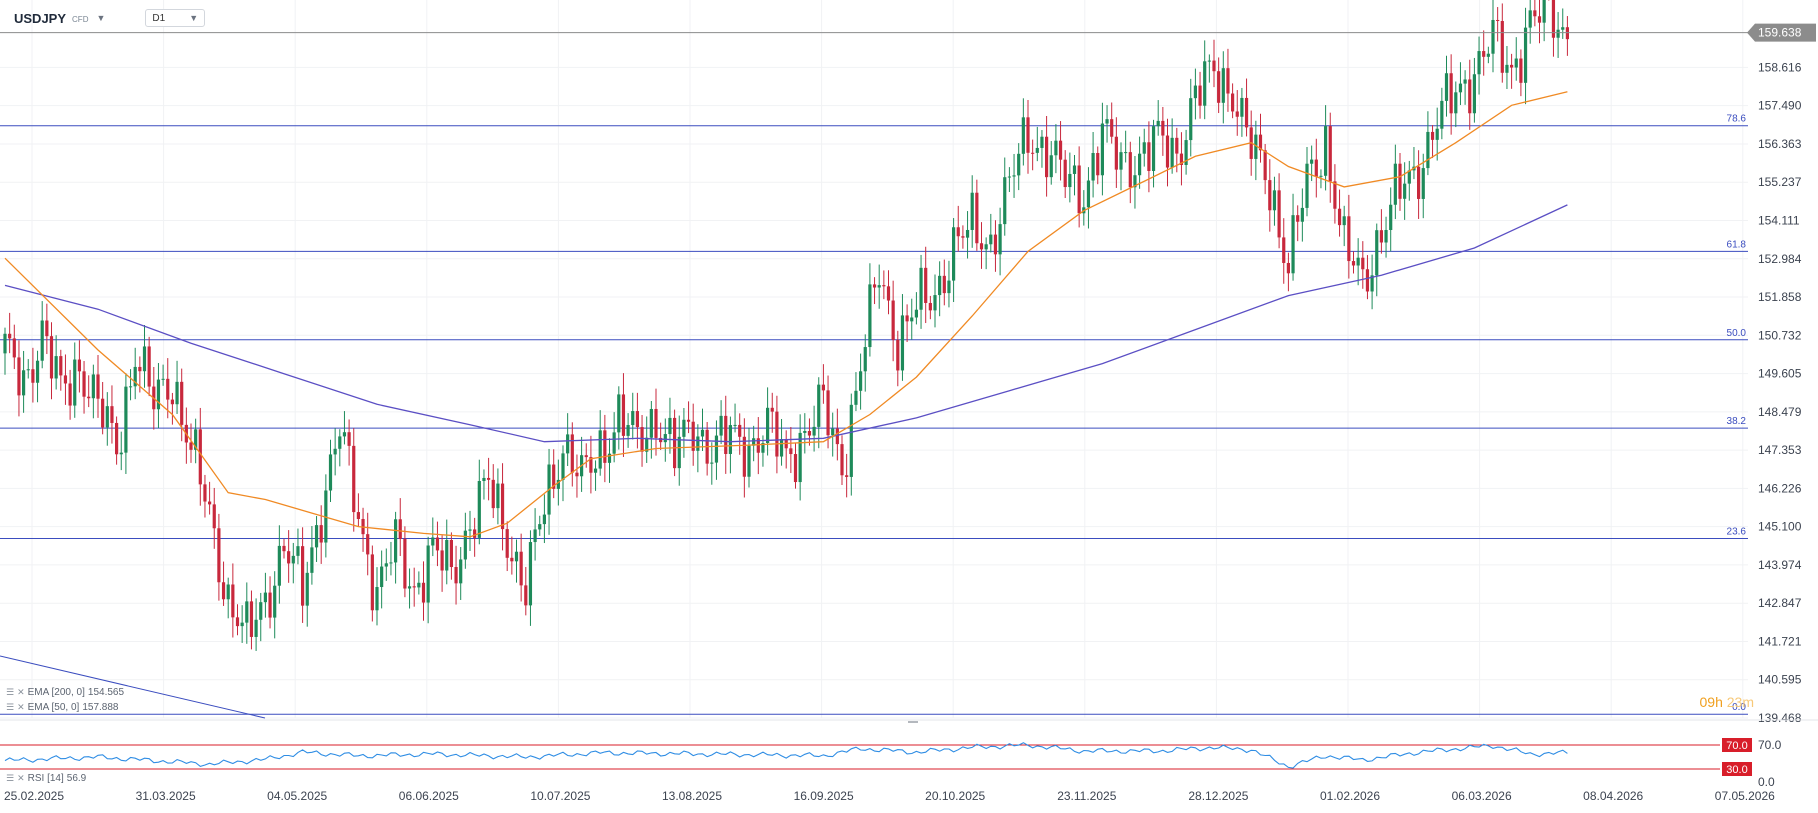  What do you see at coordinates (1781, 32) in the screenshot?
I see `last-price-badge-bg` at bounding box center [1781, 32].